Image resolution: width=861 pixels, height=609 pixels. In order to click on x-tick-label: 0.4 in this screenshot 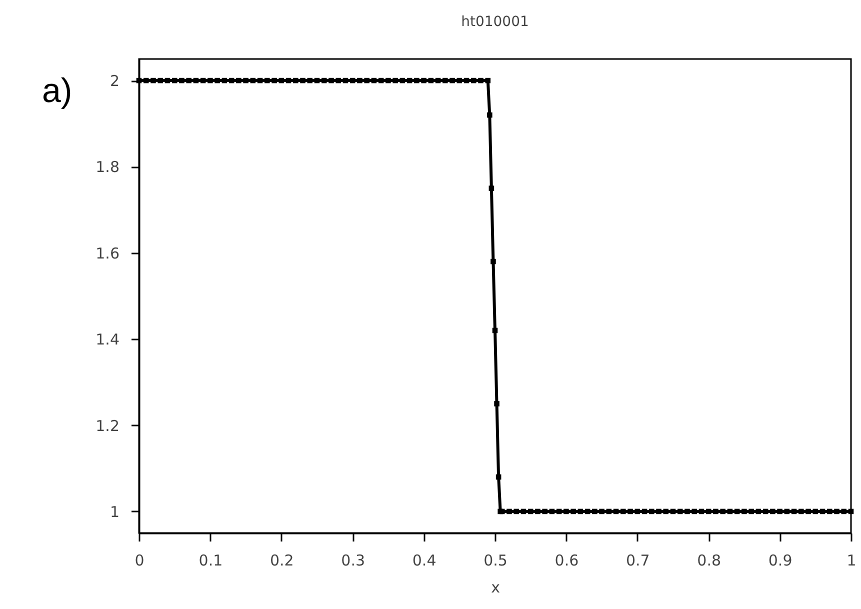, I will do `click(424, 561)`.